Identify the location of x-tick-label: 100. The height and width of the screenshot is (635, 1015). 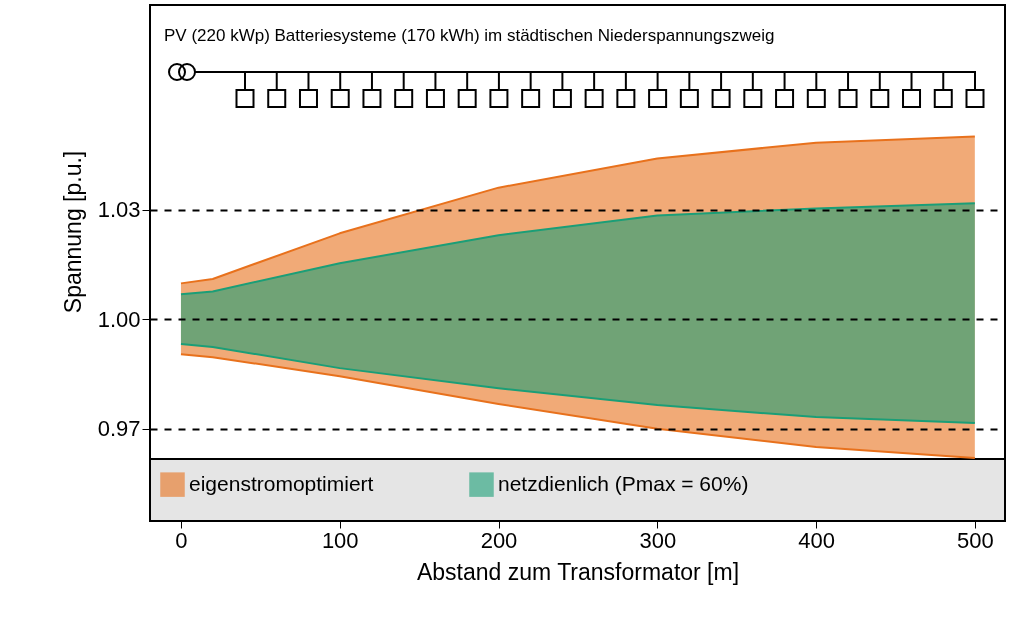
(340, 540).